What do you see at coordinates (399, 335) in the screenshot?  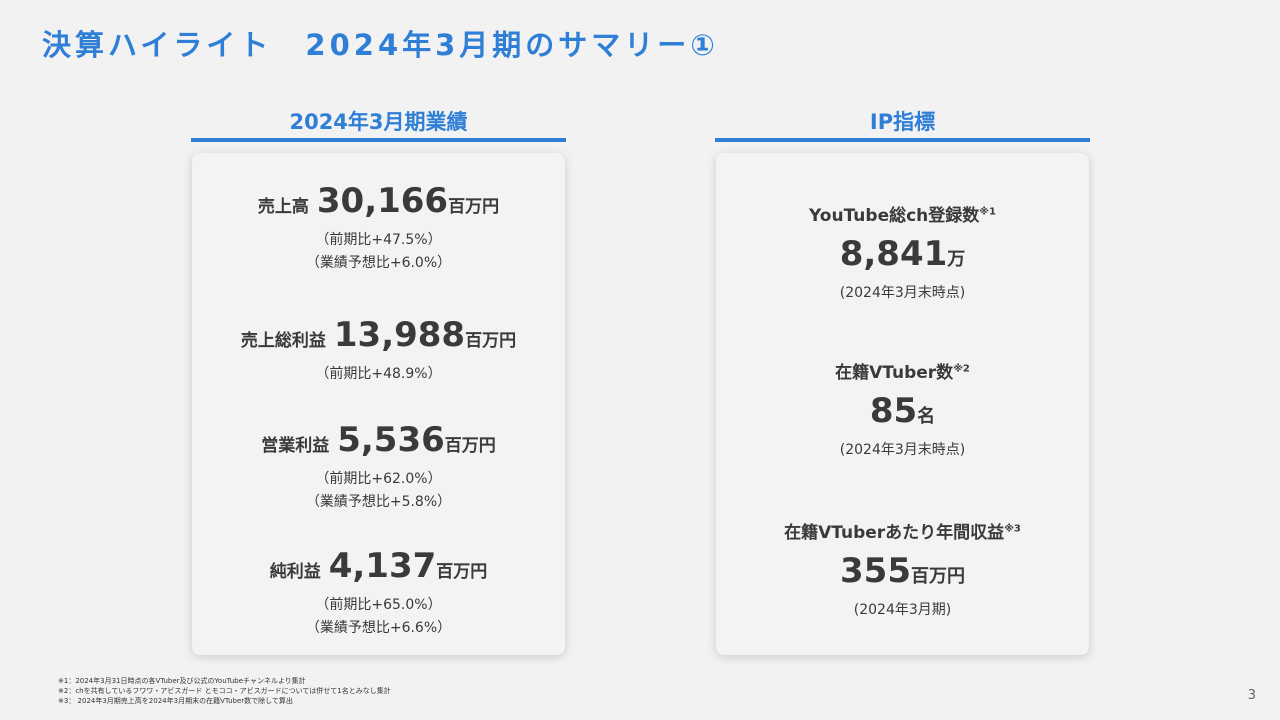 I see `metric-value: 13,988` at bounding box center [399, 335].